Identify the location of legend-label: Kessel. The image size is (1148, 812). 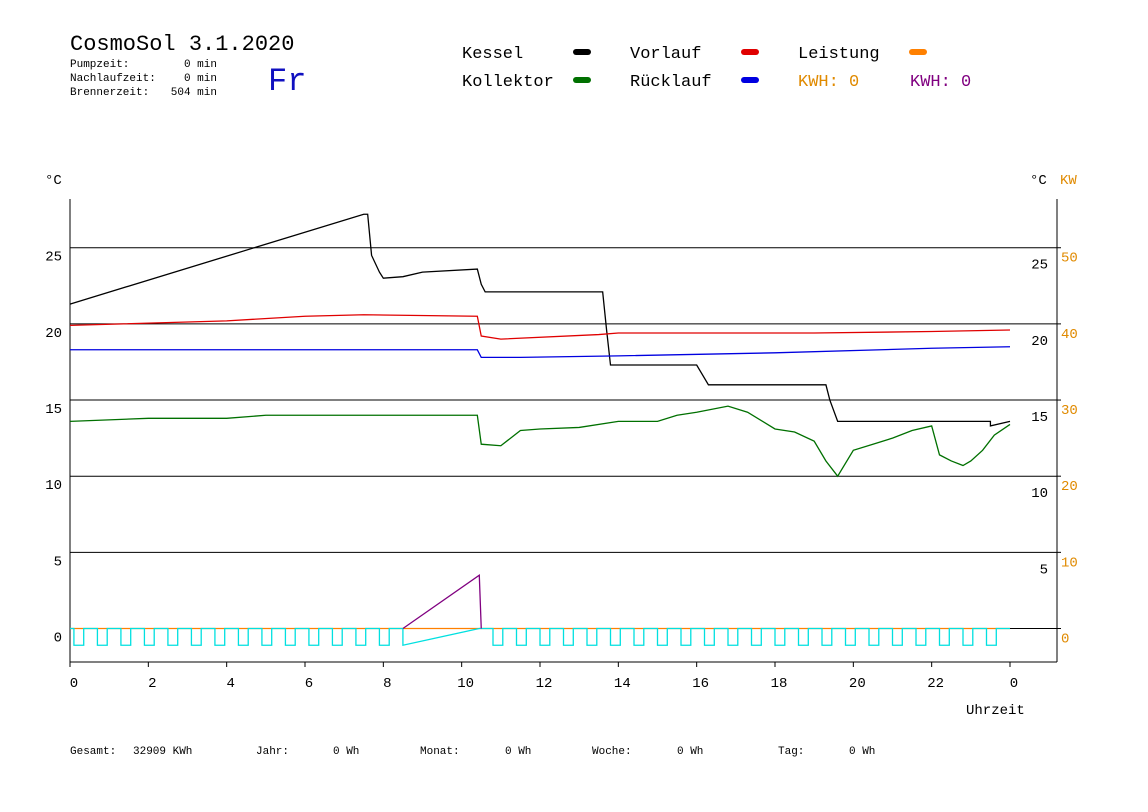
(492, 54).